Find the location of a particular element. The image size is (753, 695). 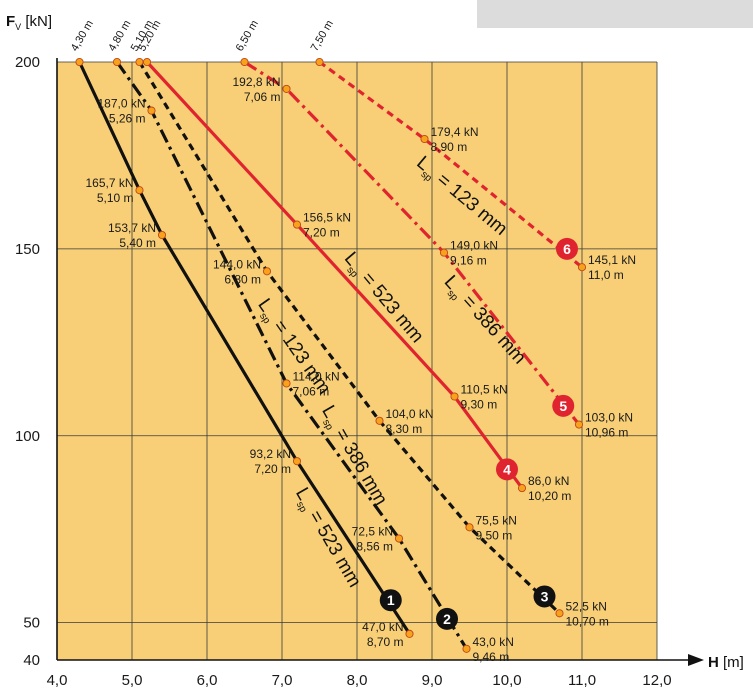

top-right-gray-bar is located at coordinates (615, 14).